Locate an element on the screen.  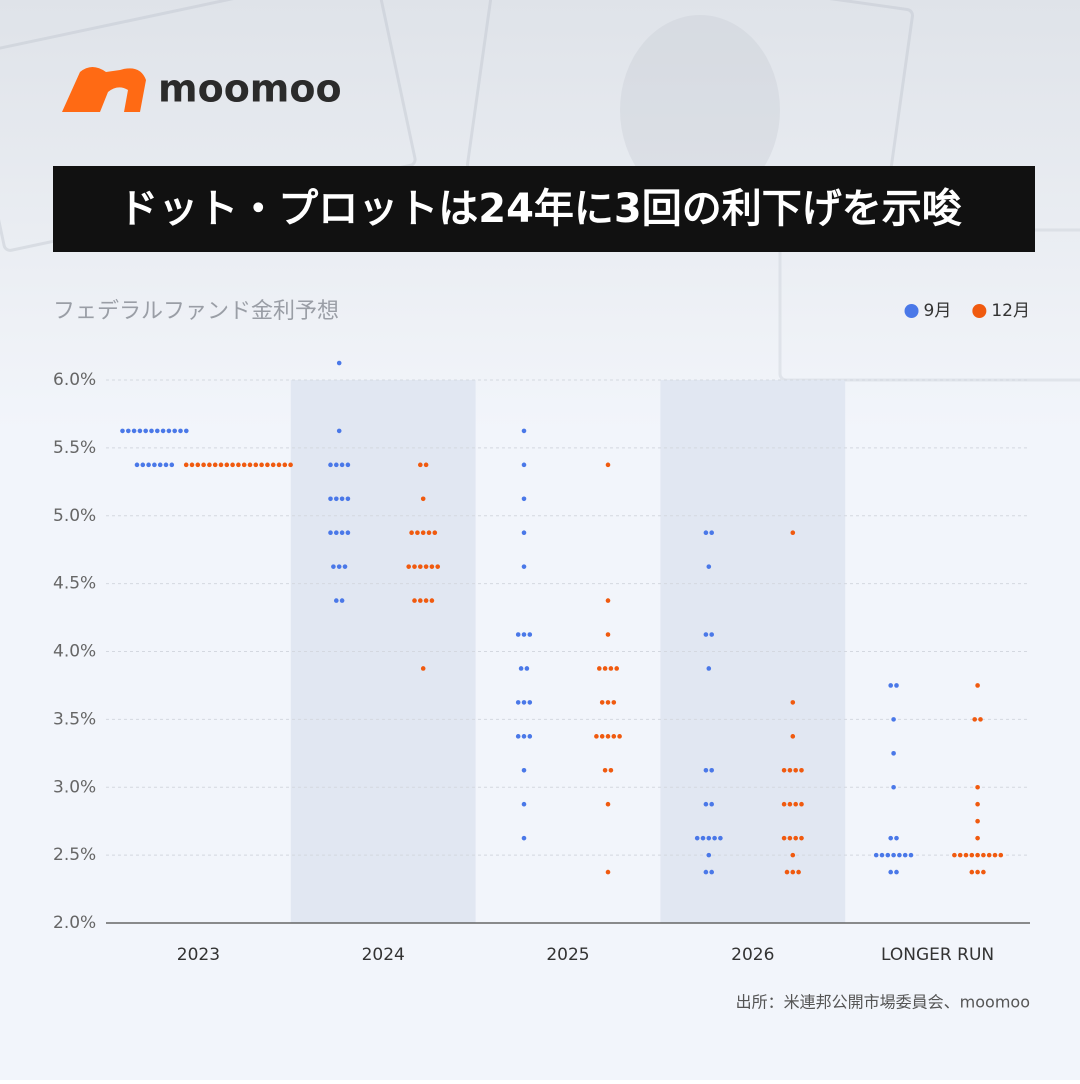
source-note: 出所：米連邦公開市場委員会、moomoo is located at coordinates (883, 1002).